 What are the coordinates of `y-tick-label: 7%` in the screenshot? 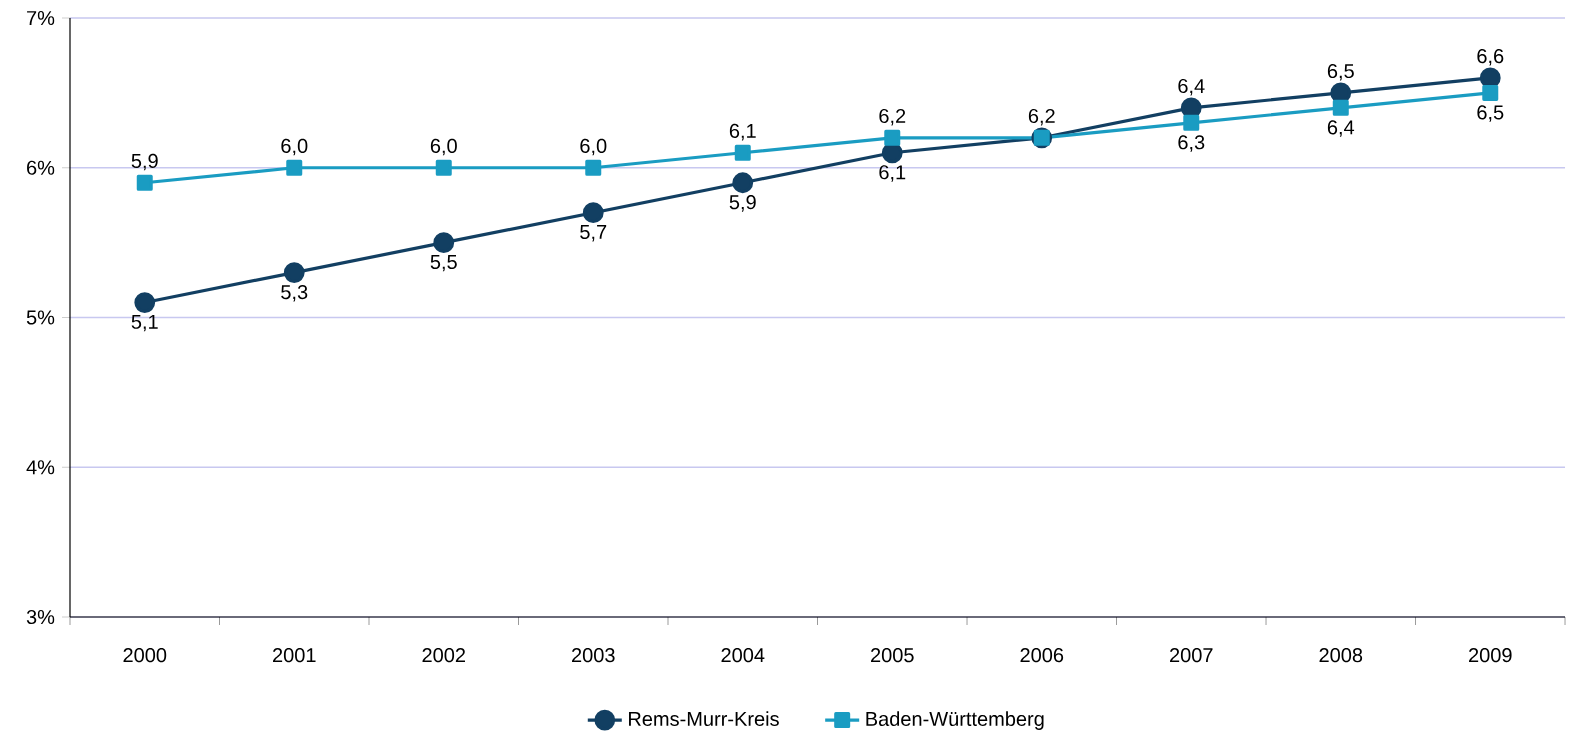 It's located at (41, 18).